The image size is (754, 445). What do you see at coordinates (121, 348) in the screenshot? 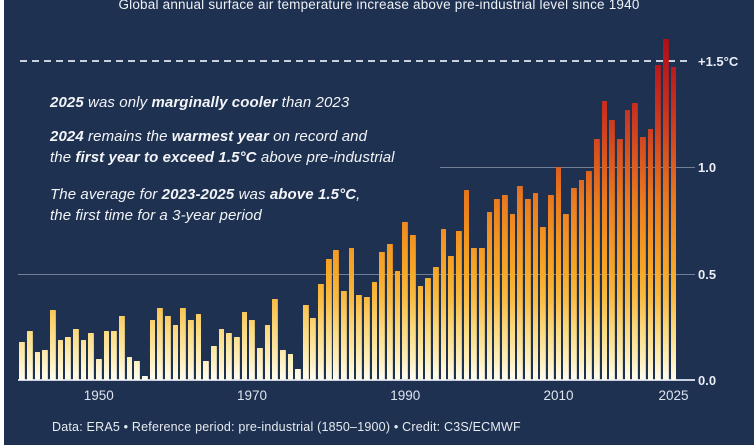
I see `temperature-bar-1953` at bounding box center [121, 348].